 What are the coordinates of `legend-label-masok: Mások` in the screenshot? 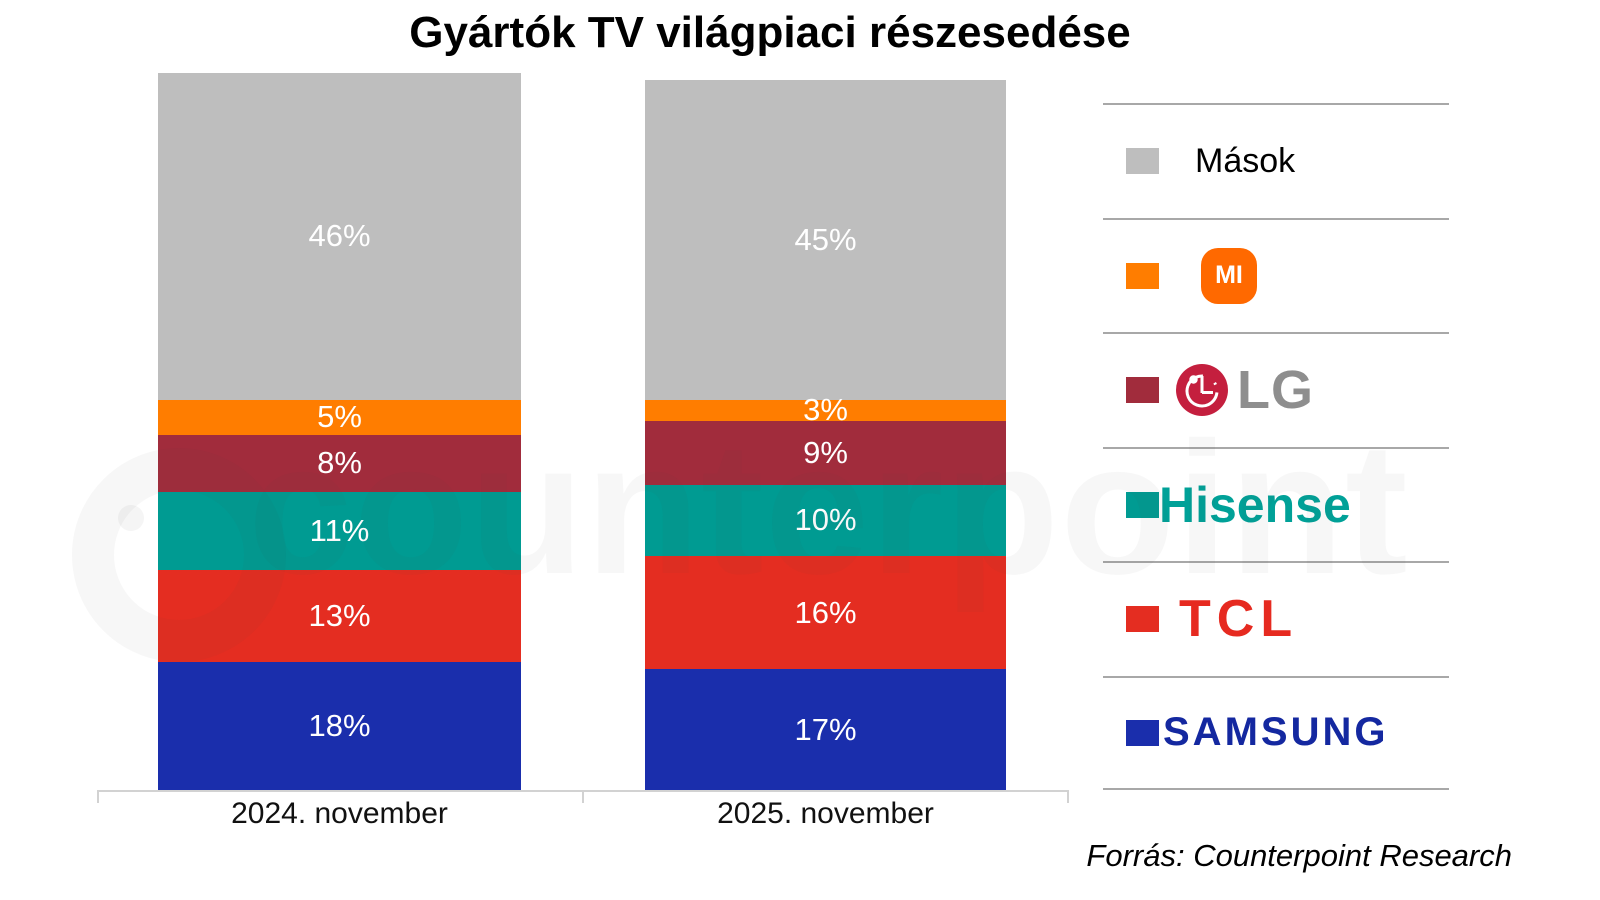 It's located at (1245, 160).